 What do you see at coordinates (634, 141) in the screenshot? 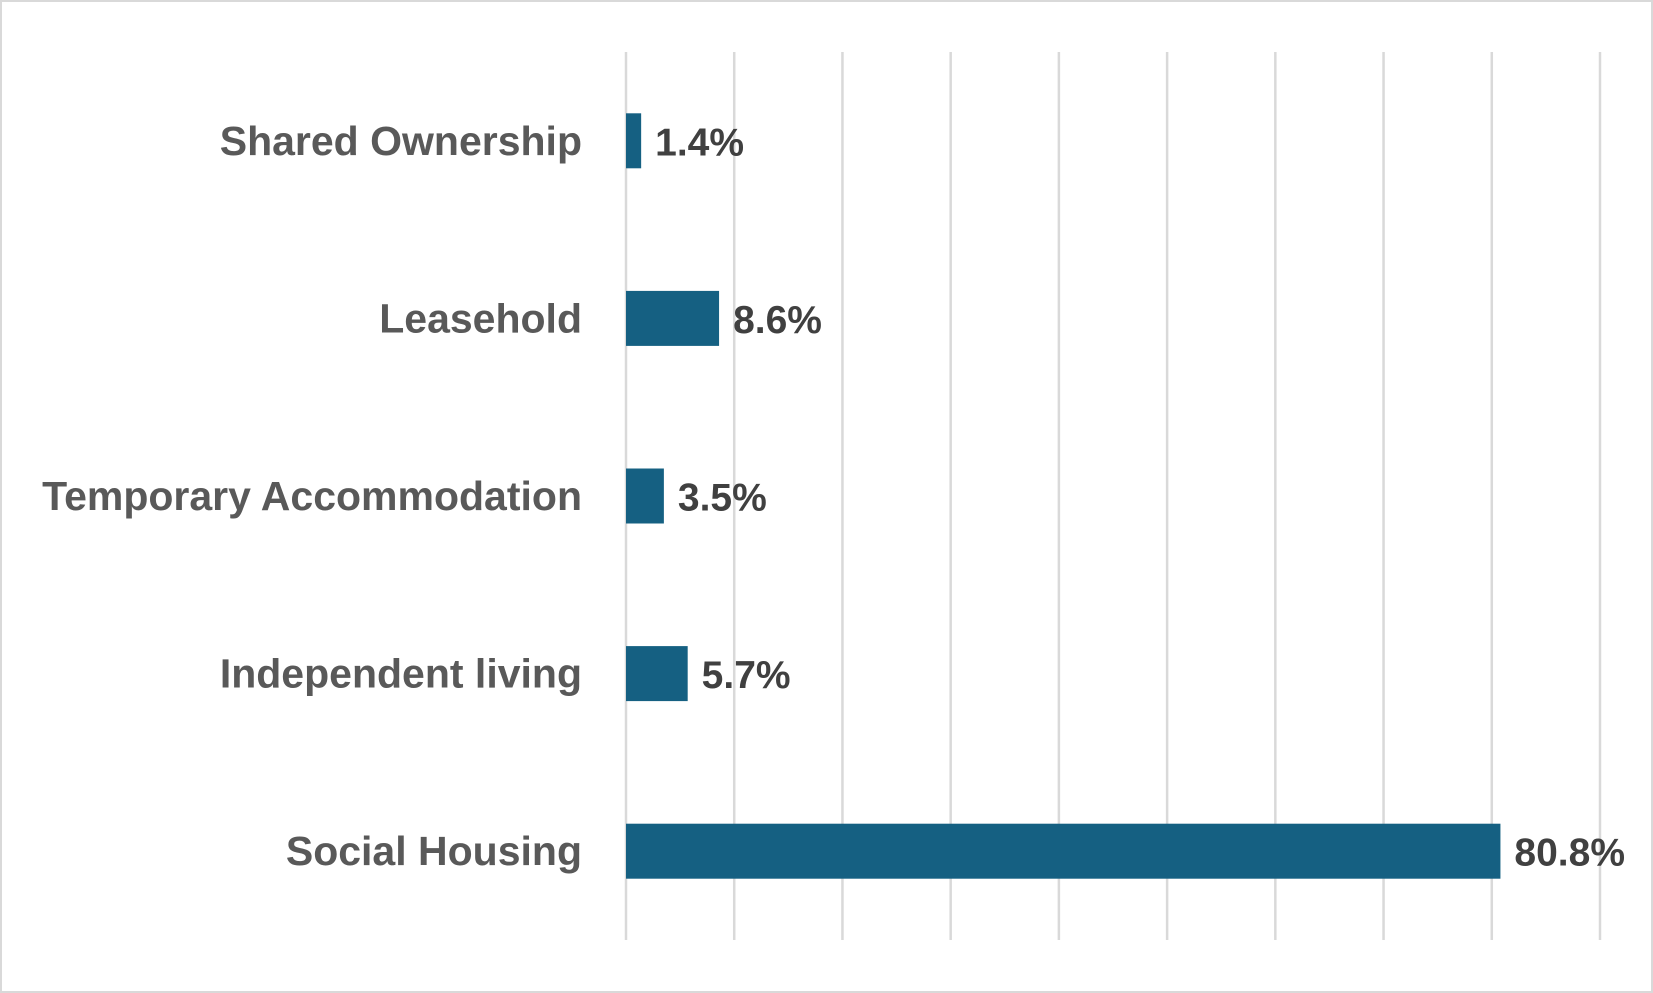
I see `bar-shared-ownership` at bounding box center [634, 141].